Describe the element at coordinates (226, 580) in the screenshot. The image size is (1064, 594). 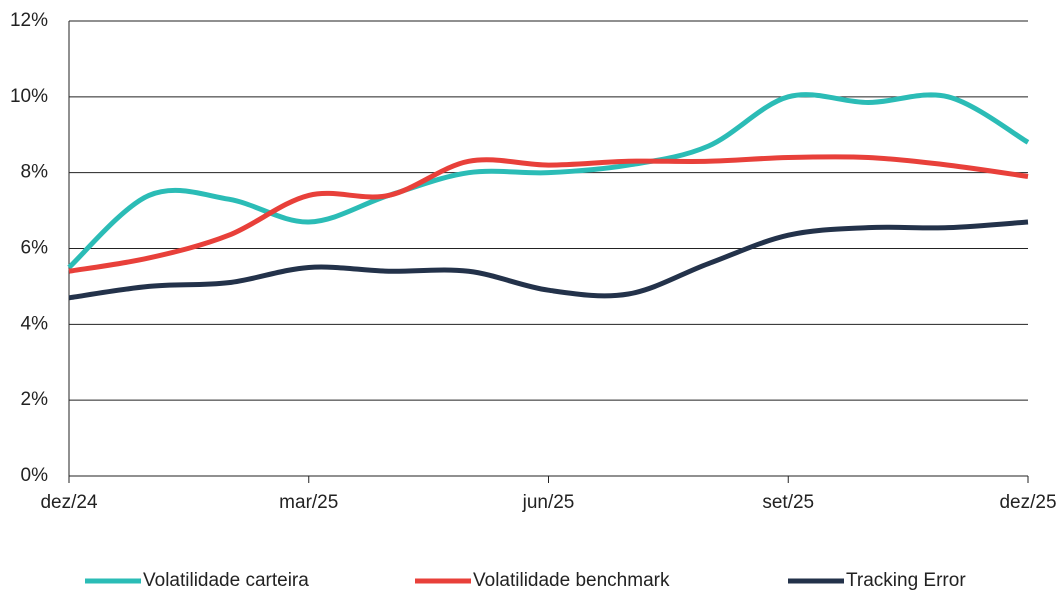
I see `legend-label: Volatilidade carteira` at that location.